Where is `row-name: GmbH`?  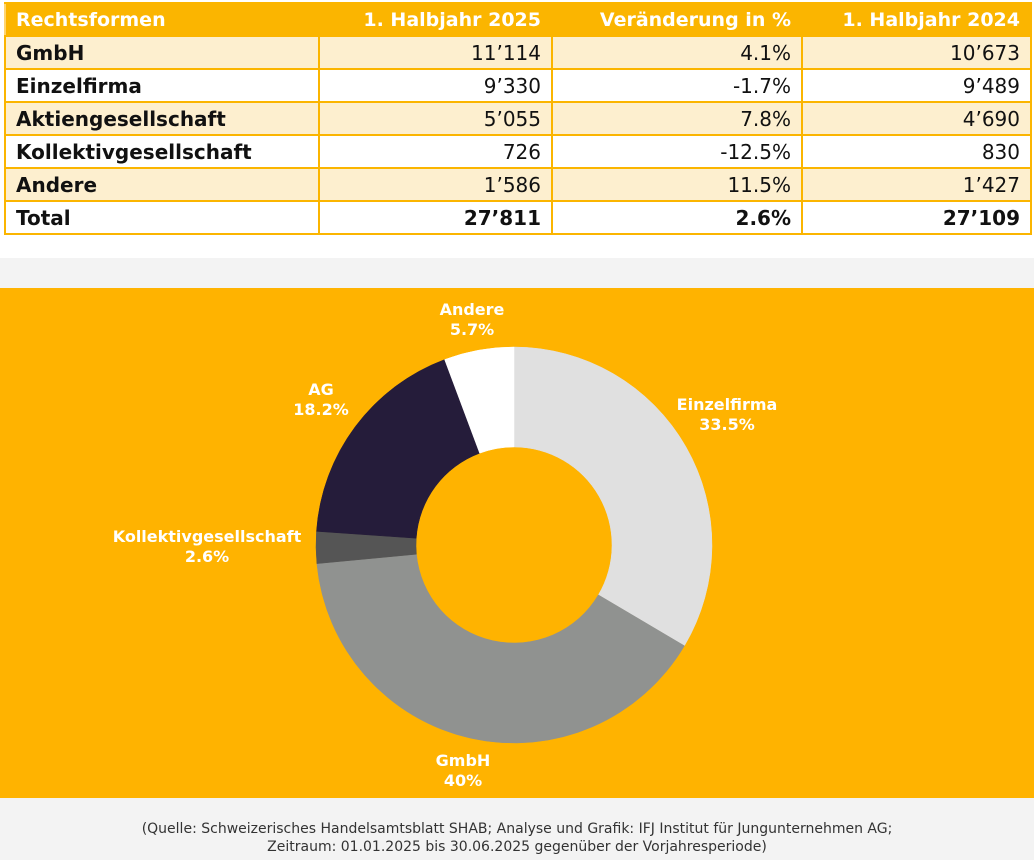 row-name: GmbH is located at coordinates (162, 52).